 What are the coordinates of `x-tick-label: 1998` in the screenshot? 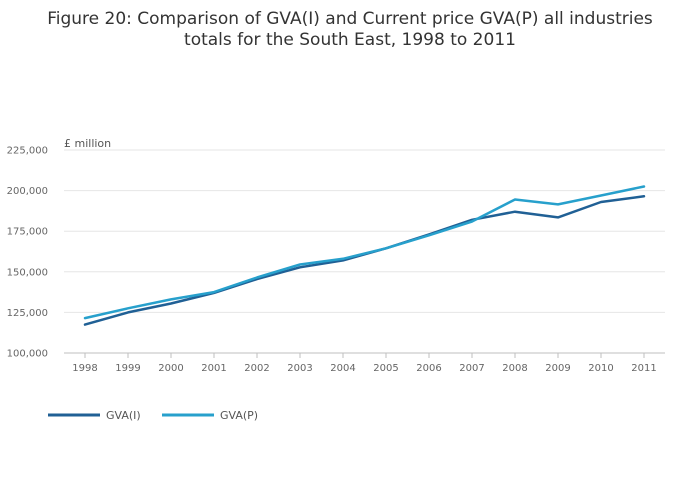 It's located at (84, 368).